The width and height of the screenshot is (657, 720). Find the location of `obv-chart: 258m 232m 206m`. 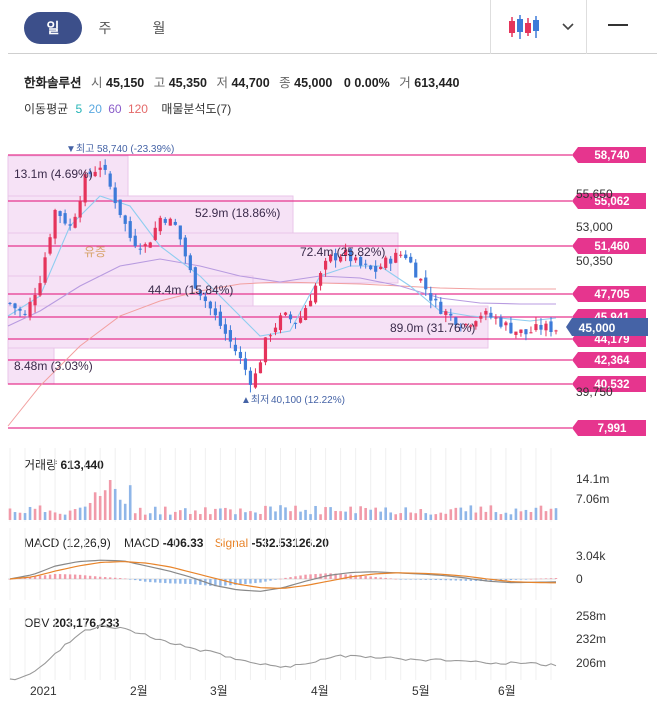

obv-chart: 258m 232m 206m is located at coordinates (328, 646).